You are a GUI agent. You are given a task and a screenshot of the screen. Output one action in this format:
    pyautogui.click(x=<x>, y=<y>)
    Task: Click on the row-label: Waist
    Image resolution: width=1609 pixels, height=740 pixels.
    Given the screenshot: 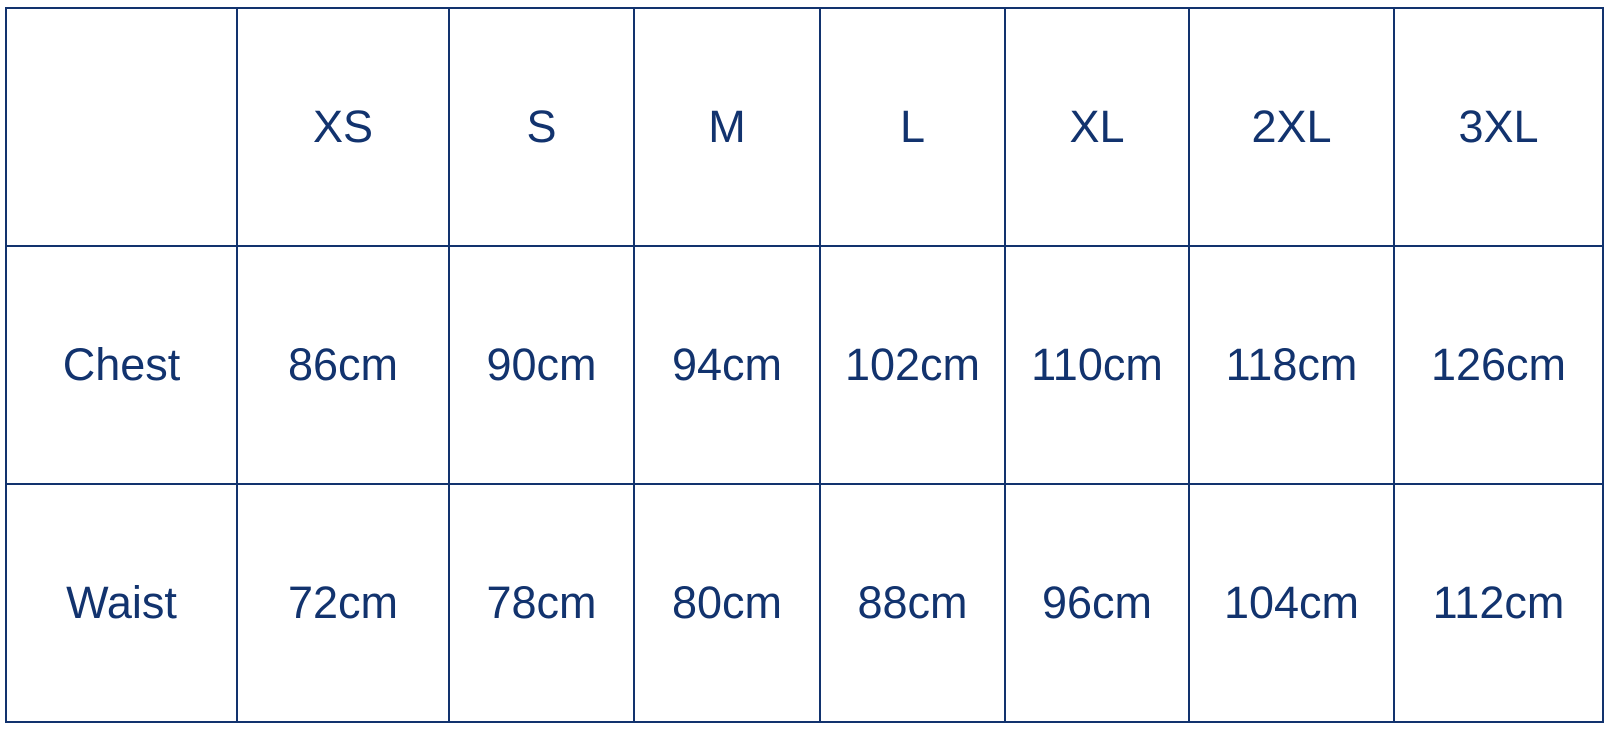 What is the action you would take?
    pyautogui.click(x=121, y=603)
    